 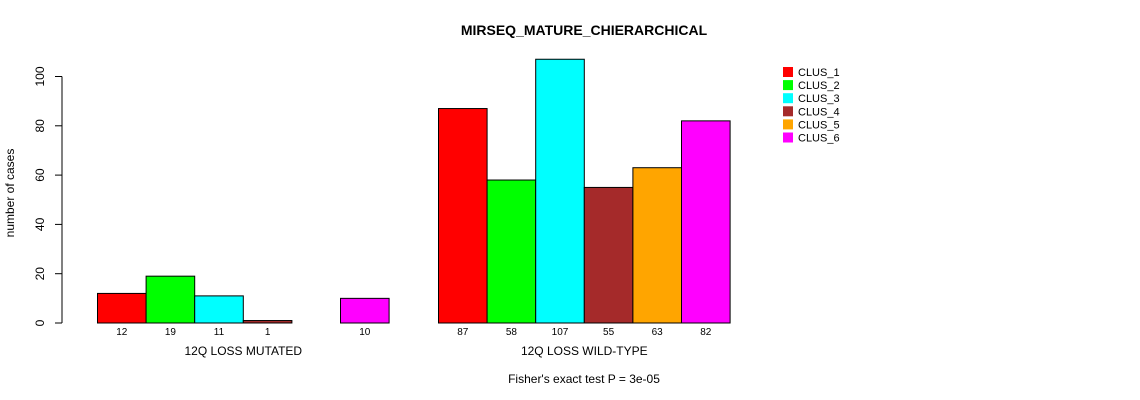 What do you see at coordinates (122, 332) in the screenshot?
I see `count-label-clus1-group1: 12` at bounding box center [122, 332].